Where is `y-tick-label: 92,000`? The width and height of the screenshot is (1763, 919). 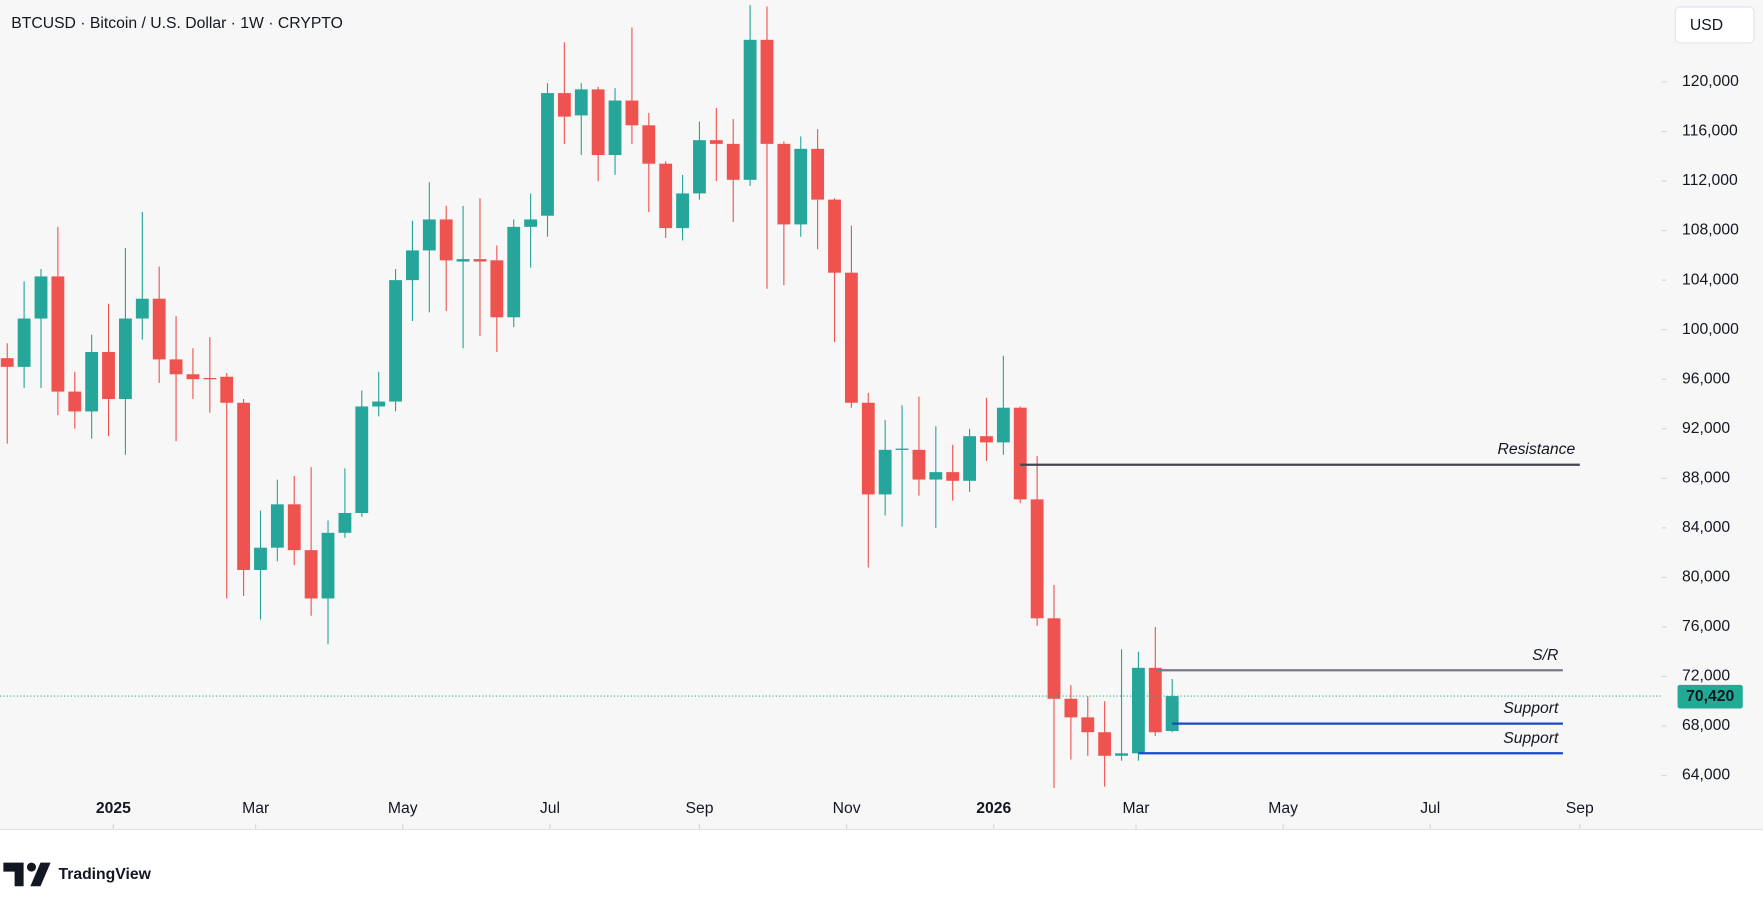 y-tick-label: 92,000 is located at coordinates (1706, 428).